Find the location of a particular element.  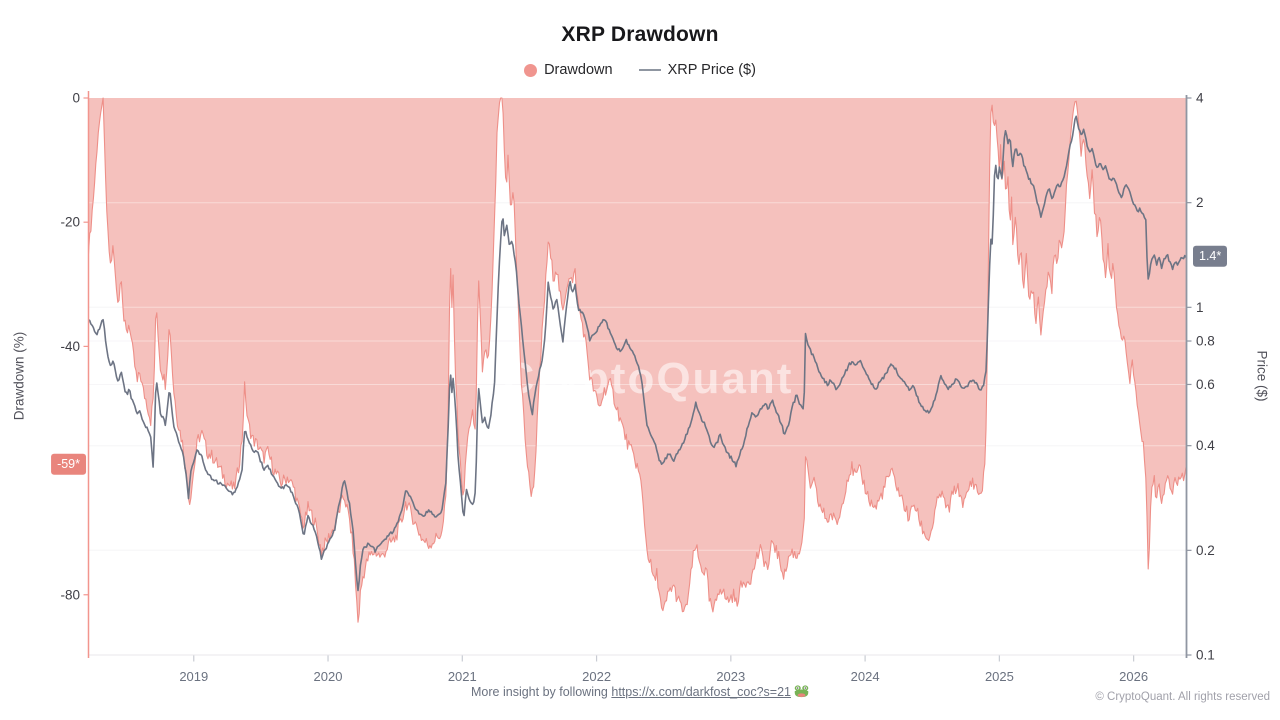

page-title: XRP Drawdown is located at coordinates (640, 34).